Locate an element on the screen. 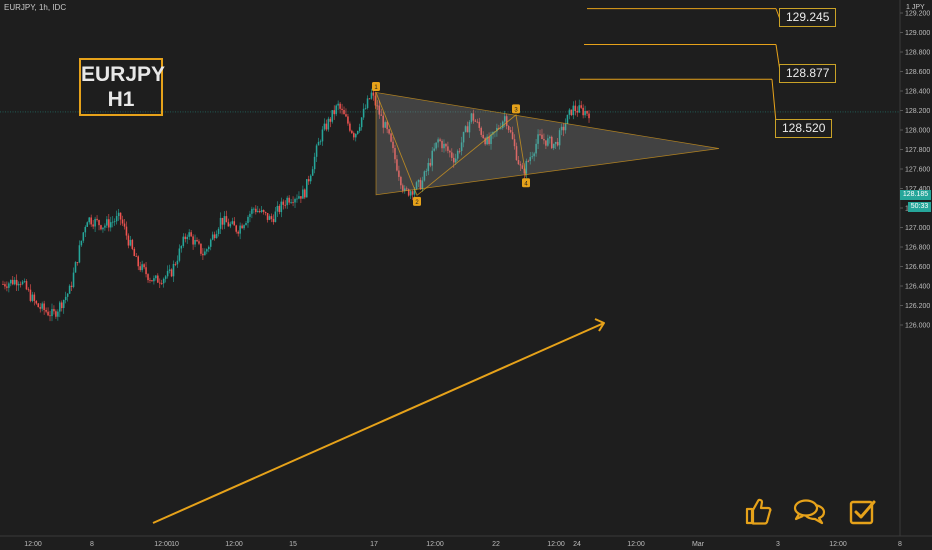  y-tick-label: 128.600 is located at coordinates (917, 72).